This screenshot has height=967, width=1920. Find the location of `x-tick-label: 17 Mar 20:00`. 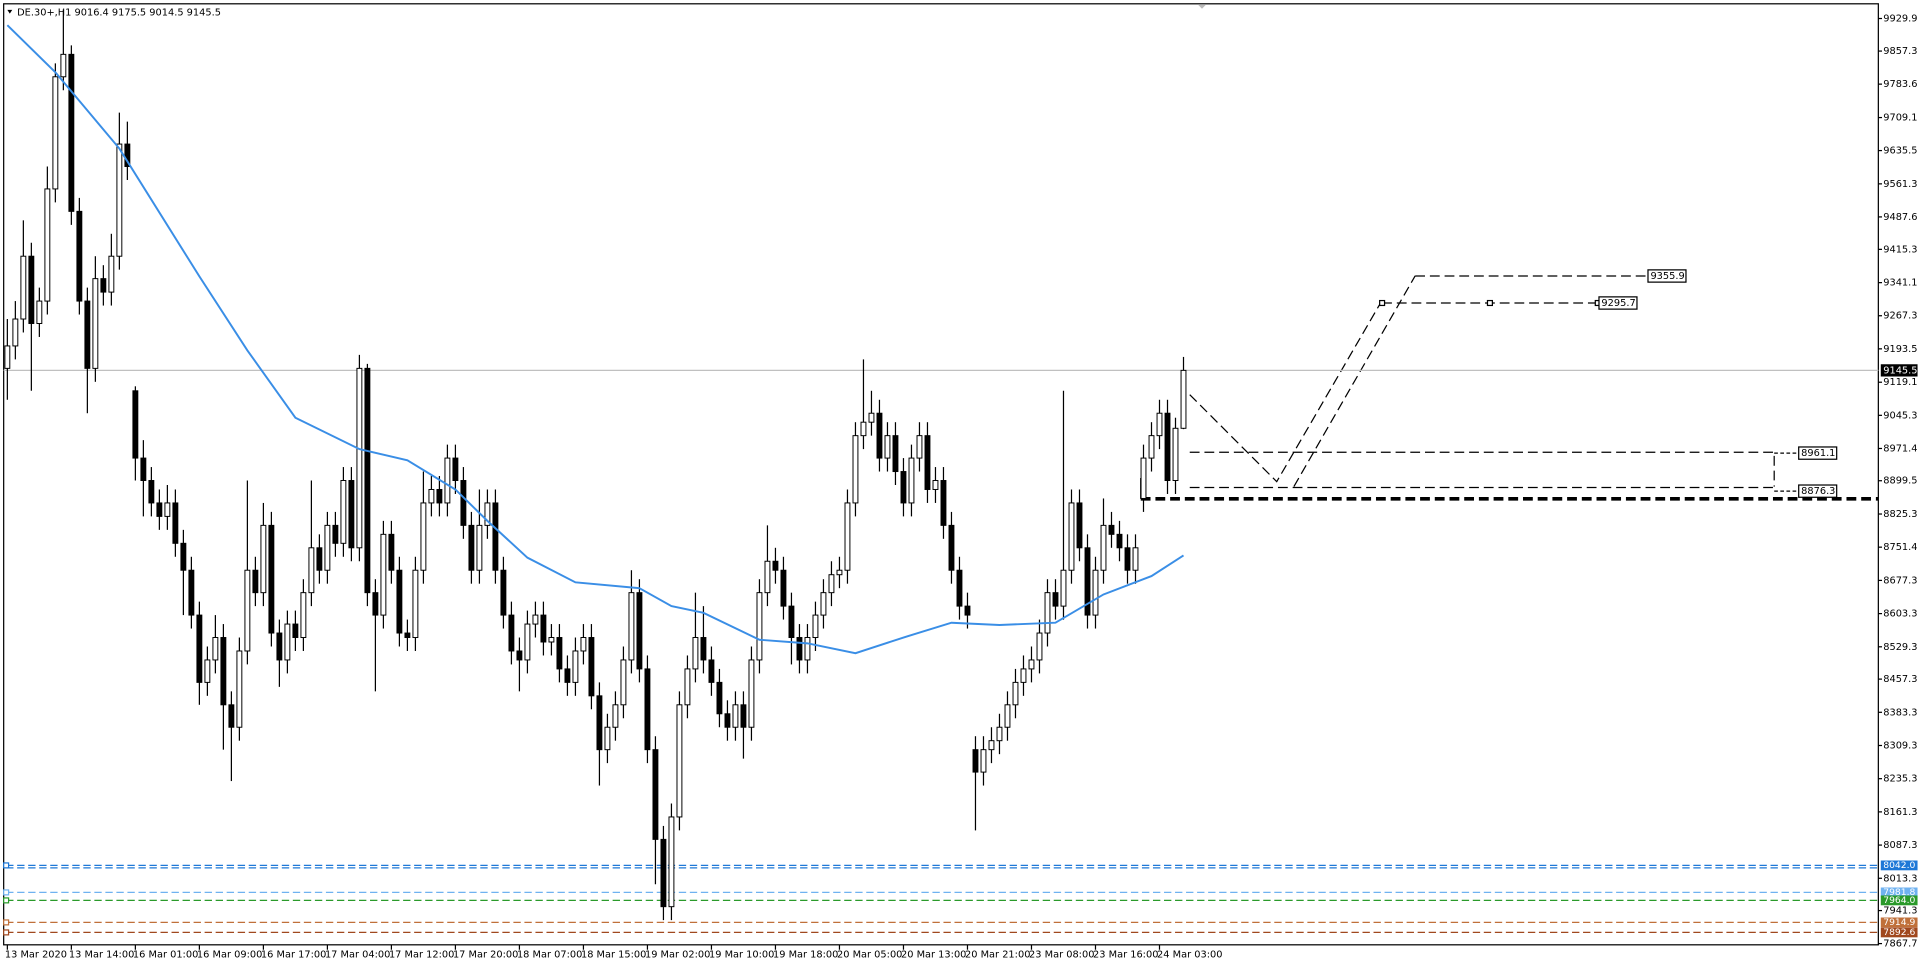

x-tick-label: 17 Mar 20:00 is located at coordinates (485, 955).